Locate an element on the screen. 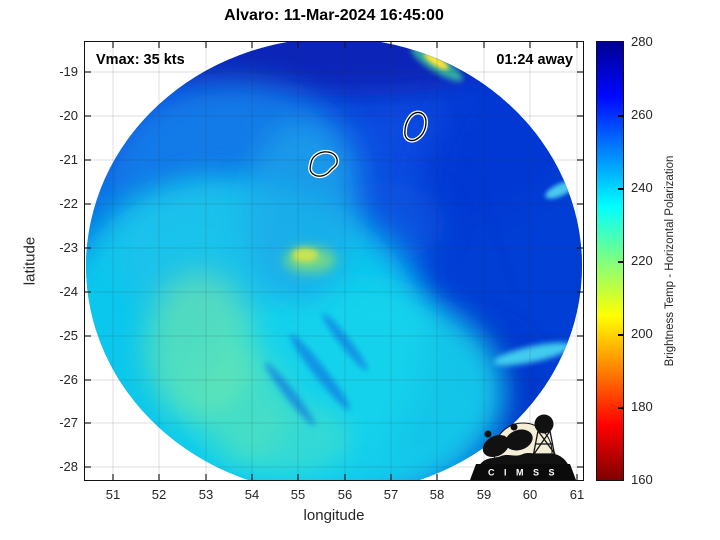 This screenshot has height=540, width=720. cimss-logo: C I M S S is located at coordinates (523, 447).